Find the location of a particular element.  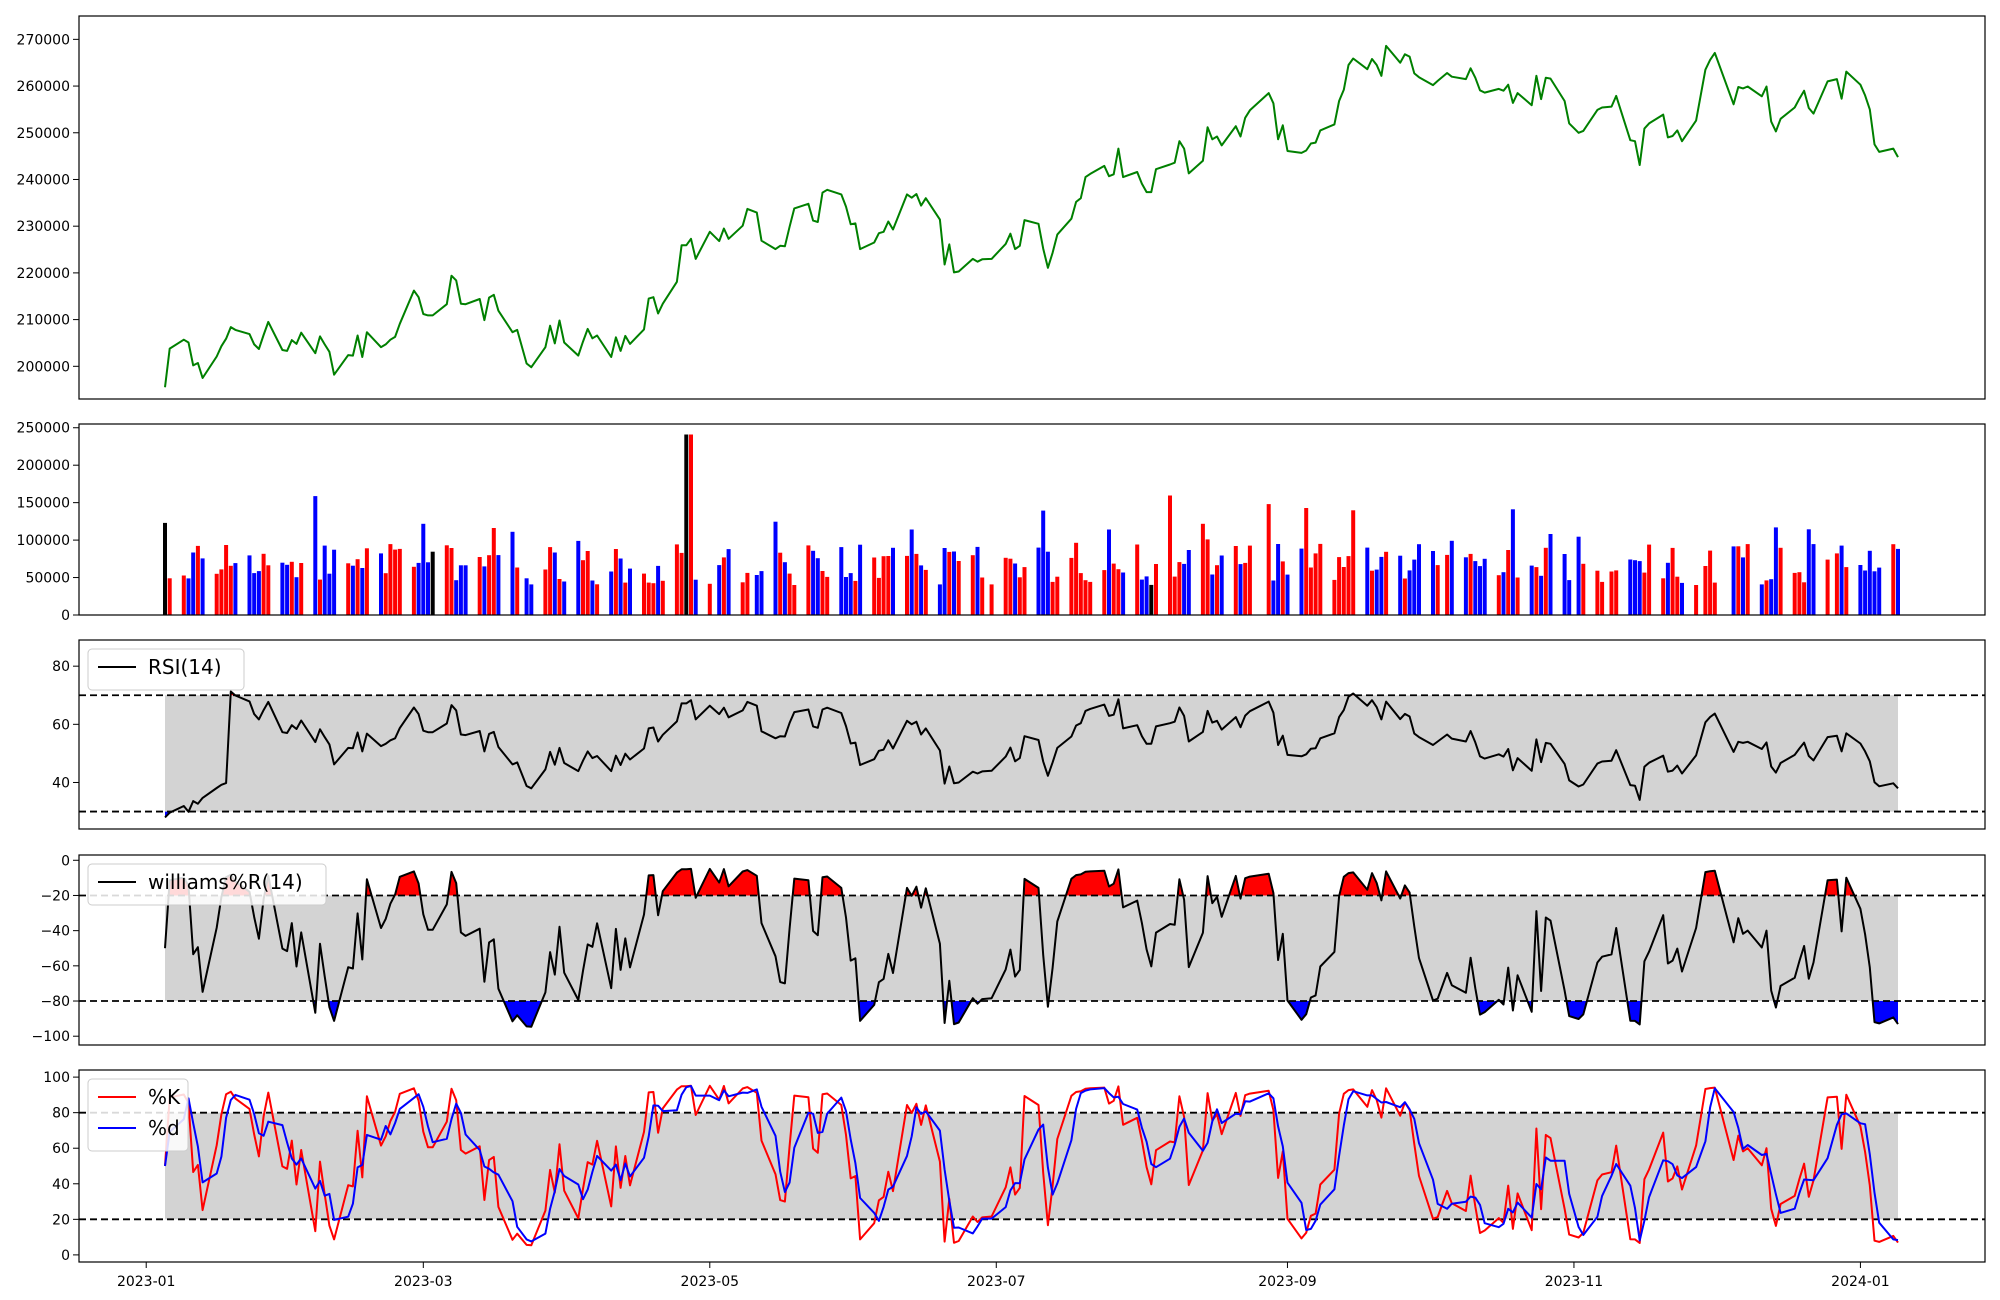

rsi-ytick-label: 40 is located at coordinates (61, 783).